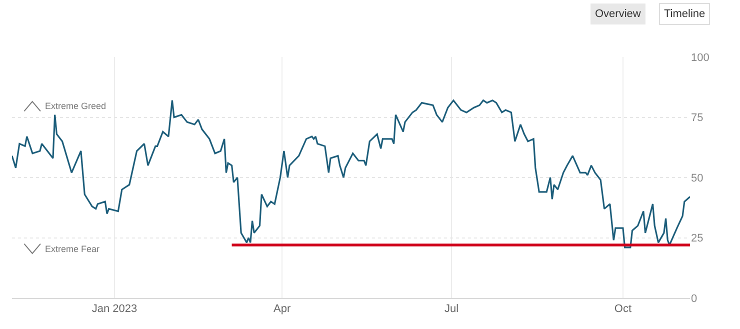 The width and height of the screenshot is (740, 329). Describe the element at coordinates (282, 309) in the screenshot. I see `x-tick-label: Apr` at that location.